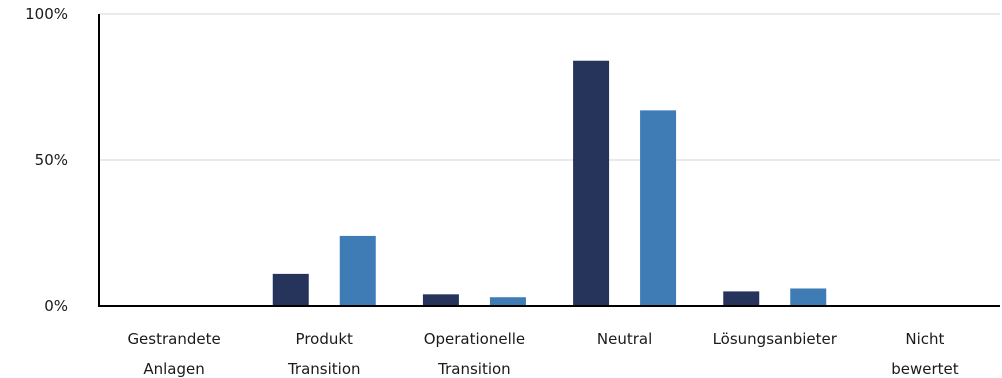 Image resolution: width=1002 pixels, height=378 pixels. I want to click on y-tick-label: 100%, so click(46, 14).